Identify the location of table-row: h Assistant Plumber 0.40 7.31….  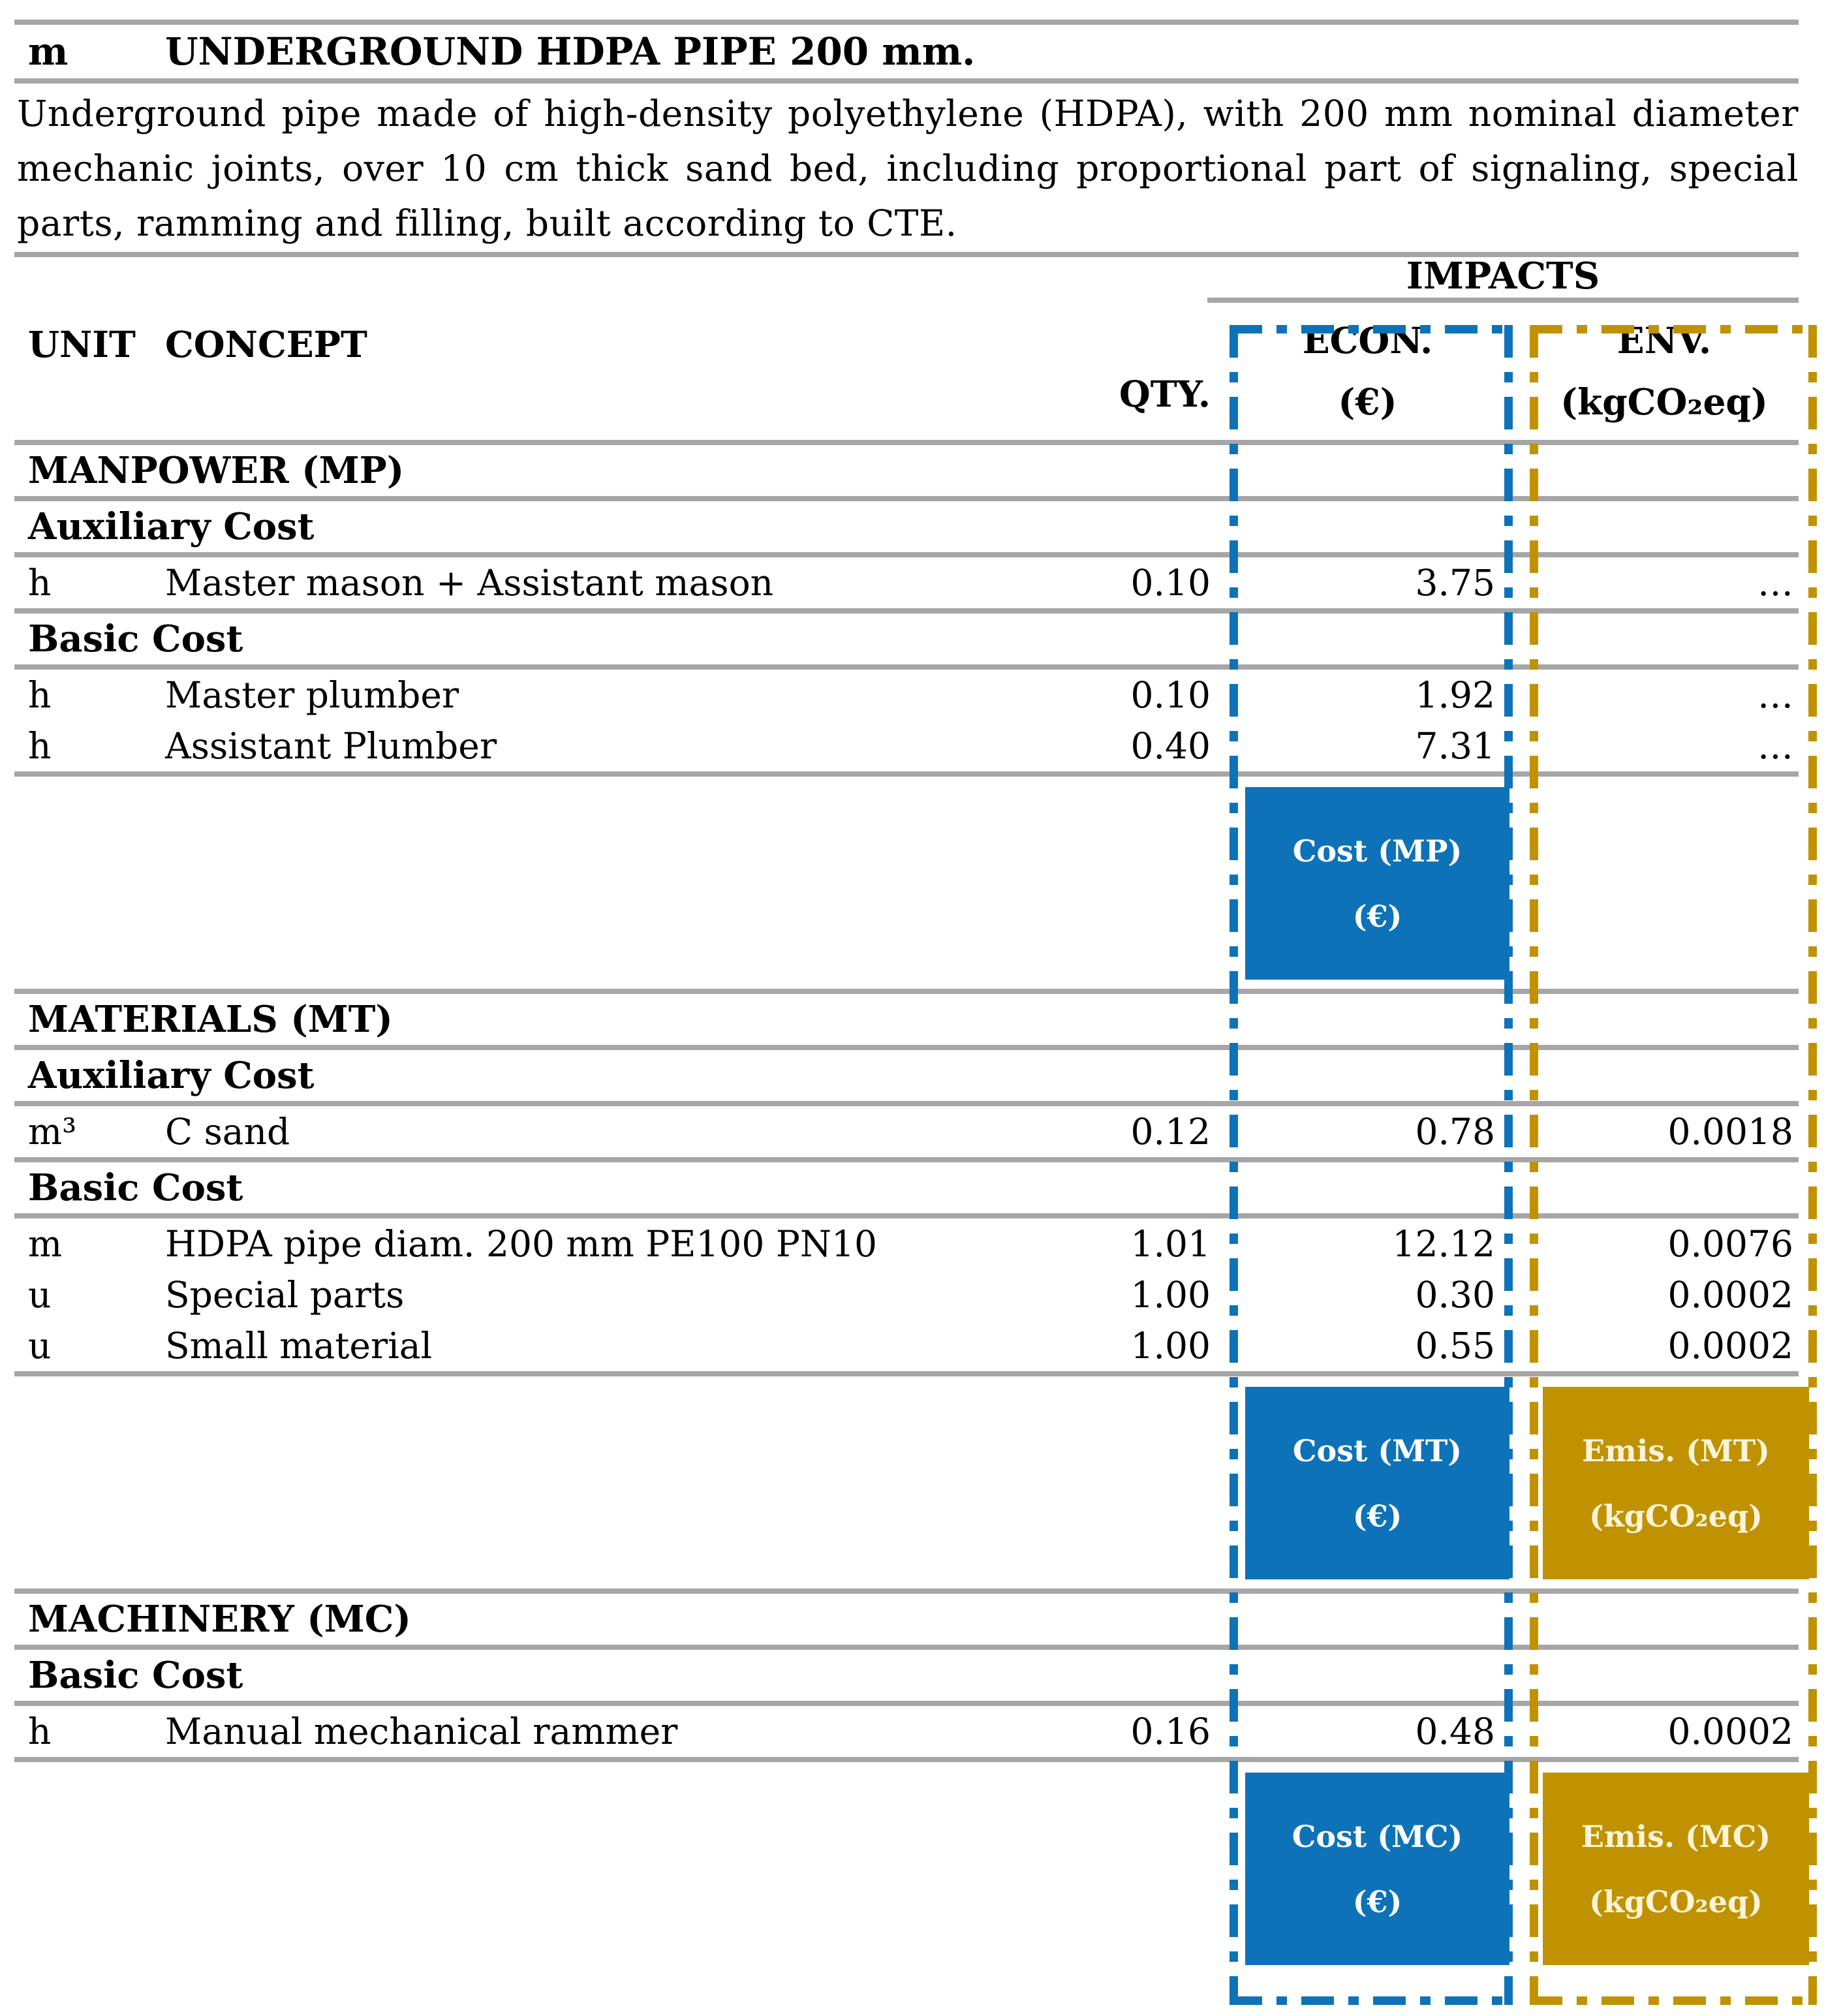
(906, 749).